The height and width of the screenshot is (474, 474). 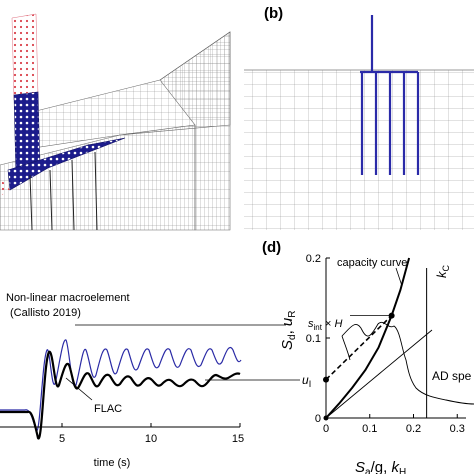 I want to click on legend-flac: FLAC, so click(x=108, y=409).